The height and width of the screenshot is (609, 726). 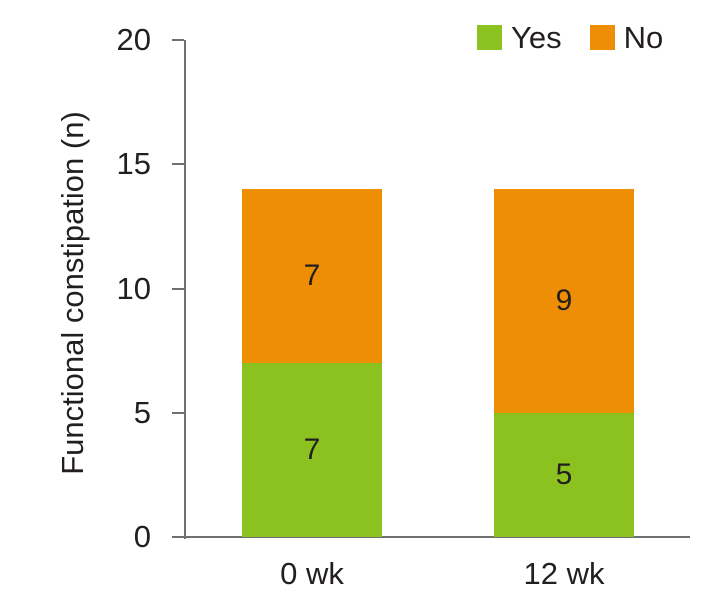 I want to click on bar-1-segment-yes: 5, so click(x=564, y=474).